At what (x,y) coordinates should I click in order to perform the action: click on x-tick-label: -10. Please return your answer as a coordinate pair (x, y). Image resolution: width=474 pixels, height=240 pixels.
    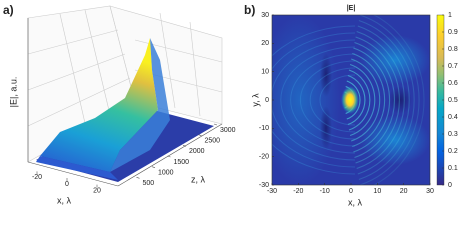
    Looking at the image, I should click on (325, 191).